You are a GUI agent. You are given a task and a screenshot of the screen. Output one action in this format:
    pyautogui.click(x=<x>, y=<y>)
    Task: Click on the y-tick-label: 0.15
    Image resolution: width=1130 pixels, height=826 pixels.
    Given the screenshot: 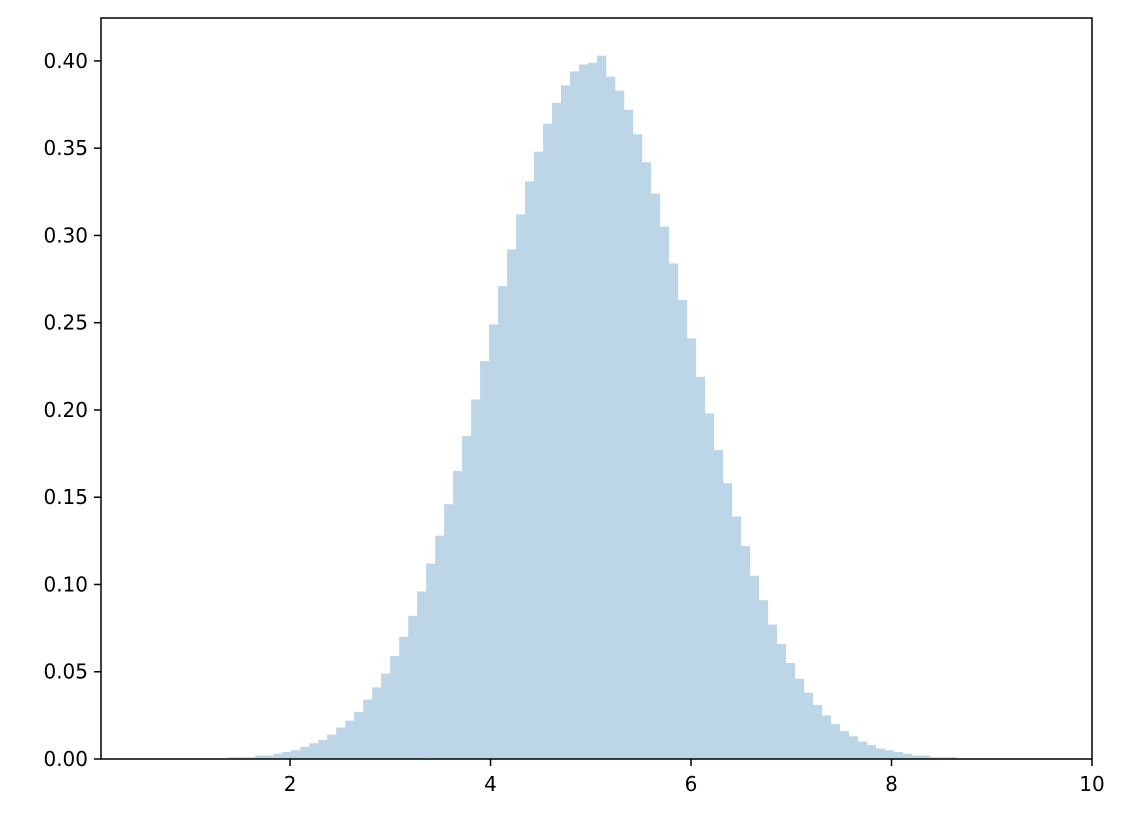 What is the action you would take?
    pyautogui.click(x=65, y=497)
    